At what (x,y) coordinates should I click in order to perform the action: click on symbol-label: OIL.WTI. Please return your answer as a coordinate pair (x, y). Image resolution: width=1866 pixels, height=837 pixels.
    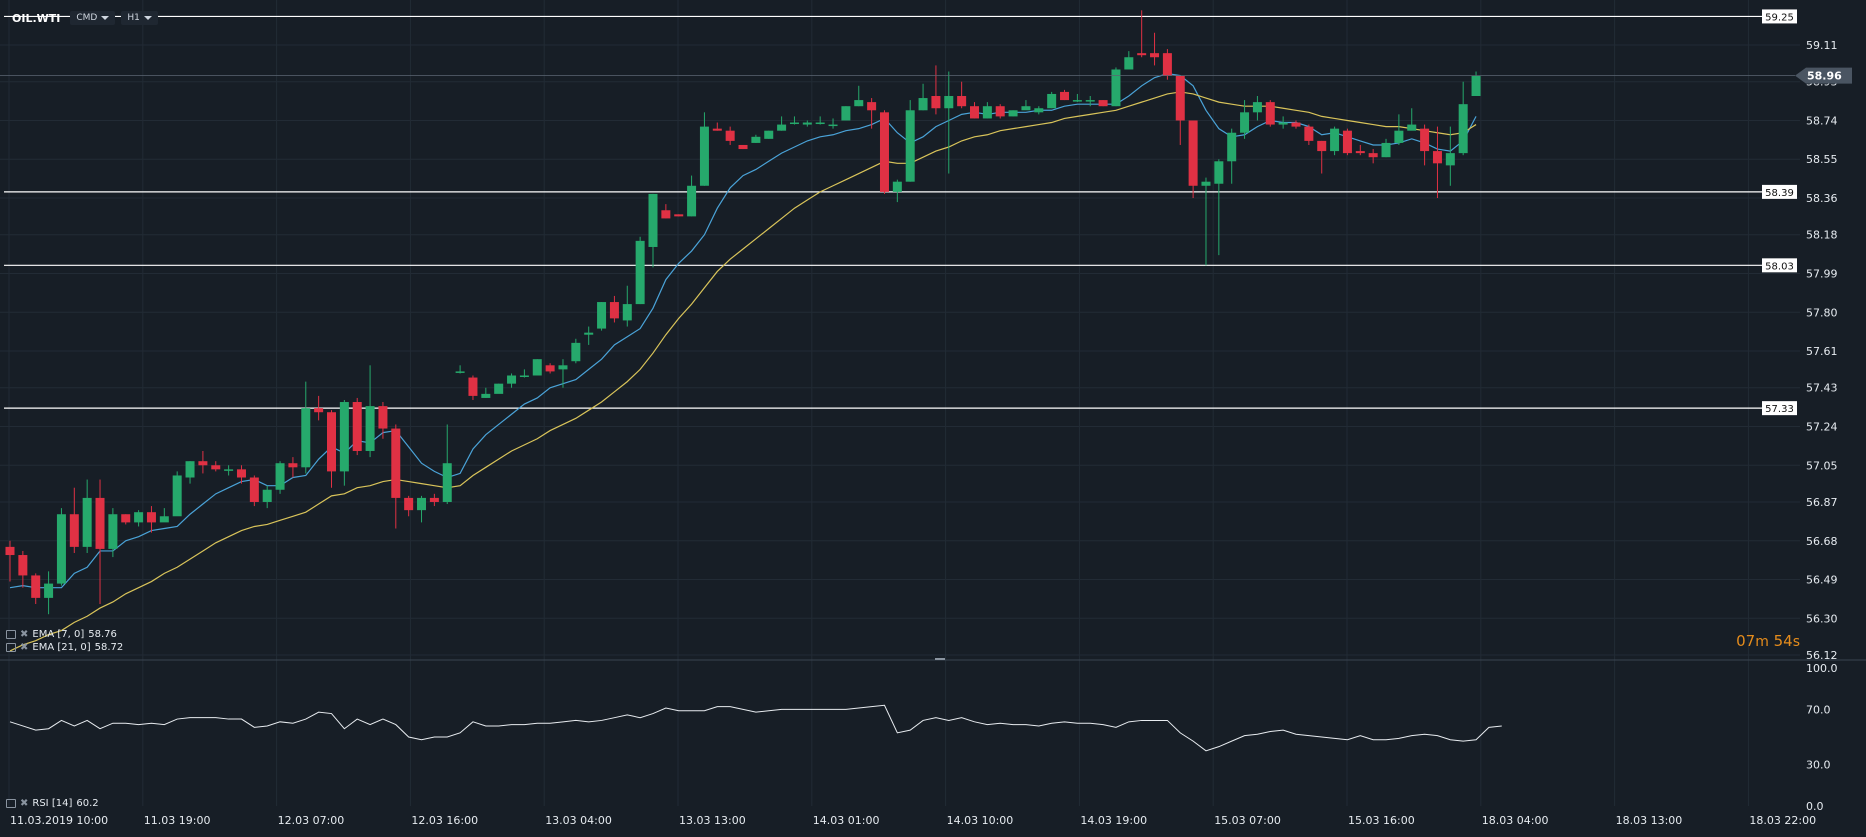
    Looking at the image, I should click on (36, 18).